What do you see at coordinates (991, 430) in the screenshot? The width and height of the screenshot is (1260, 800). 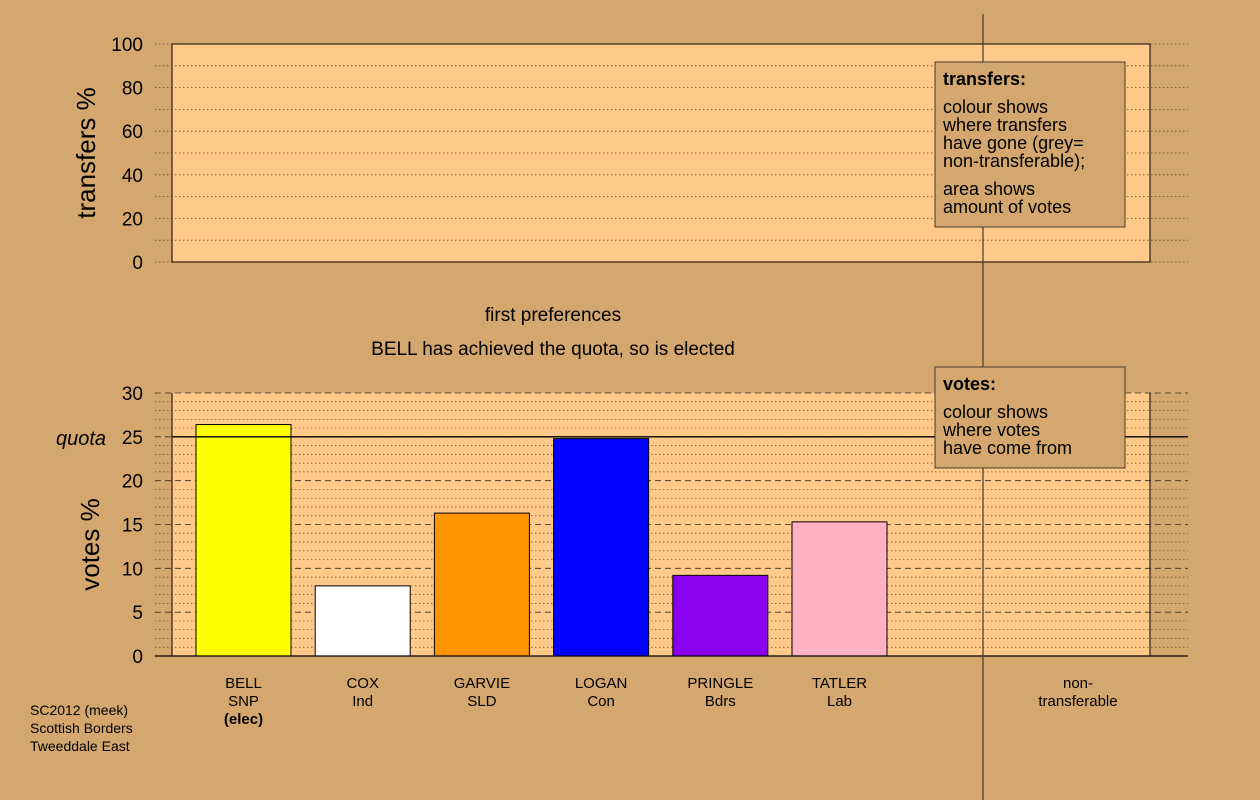 I see `votes-legend-line: where votes` at bounding box center [991, 430].